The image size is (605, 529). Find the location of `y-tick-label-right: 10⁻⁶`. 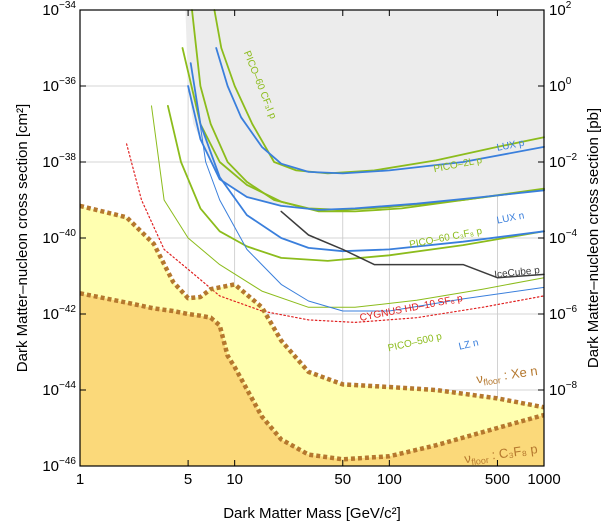

y-tick-label-right: 10⁻⁶ is located at coordinates (563, 313).